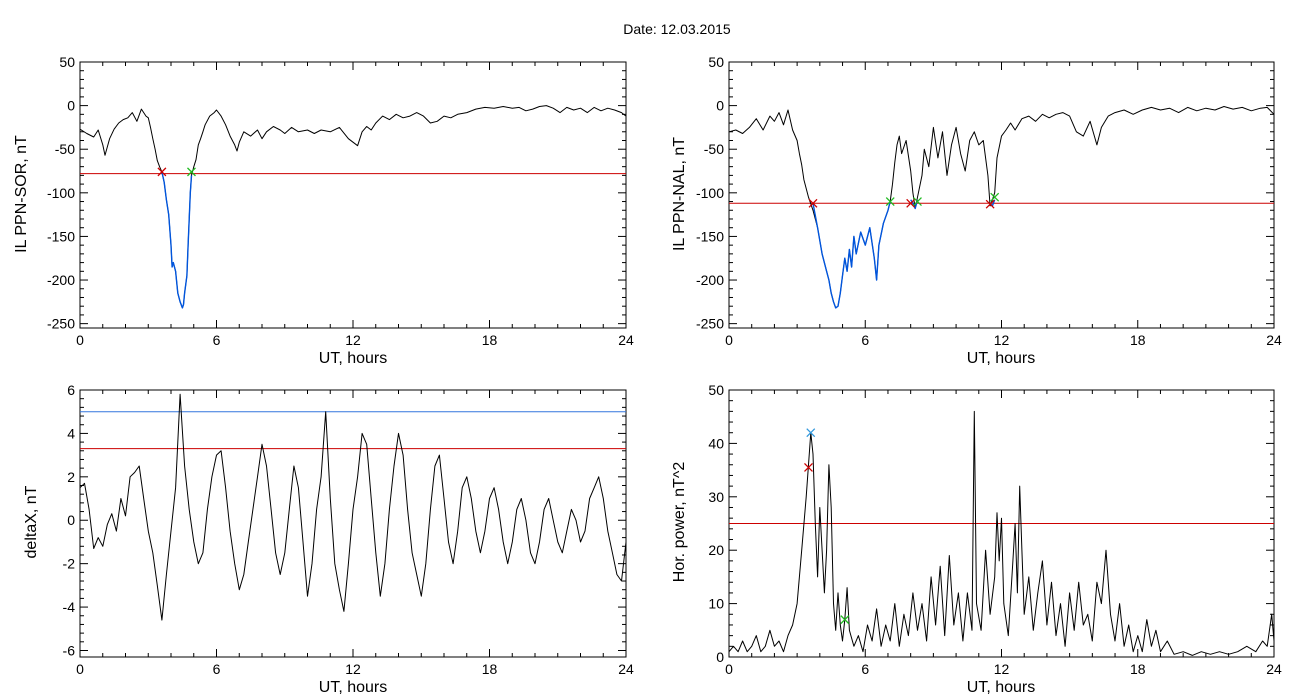 The width and height of the screenshot is (1300, 700). I want to click on y-axis-label: IL PPN-NAL, nT, so click(679, 194).